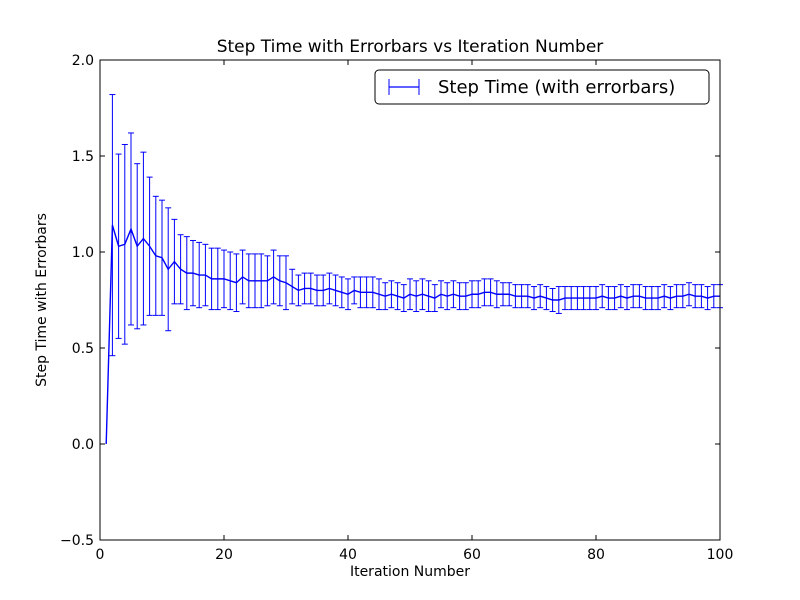 This screenshot has width=800, height=600. I want to click on y-tick-label: 0.0, so click(83, 445).